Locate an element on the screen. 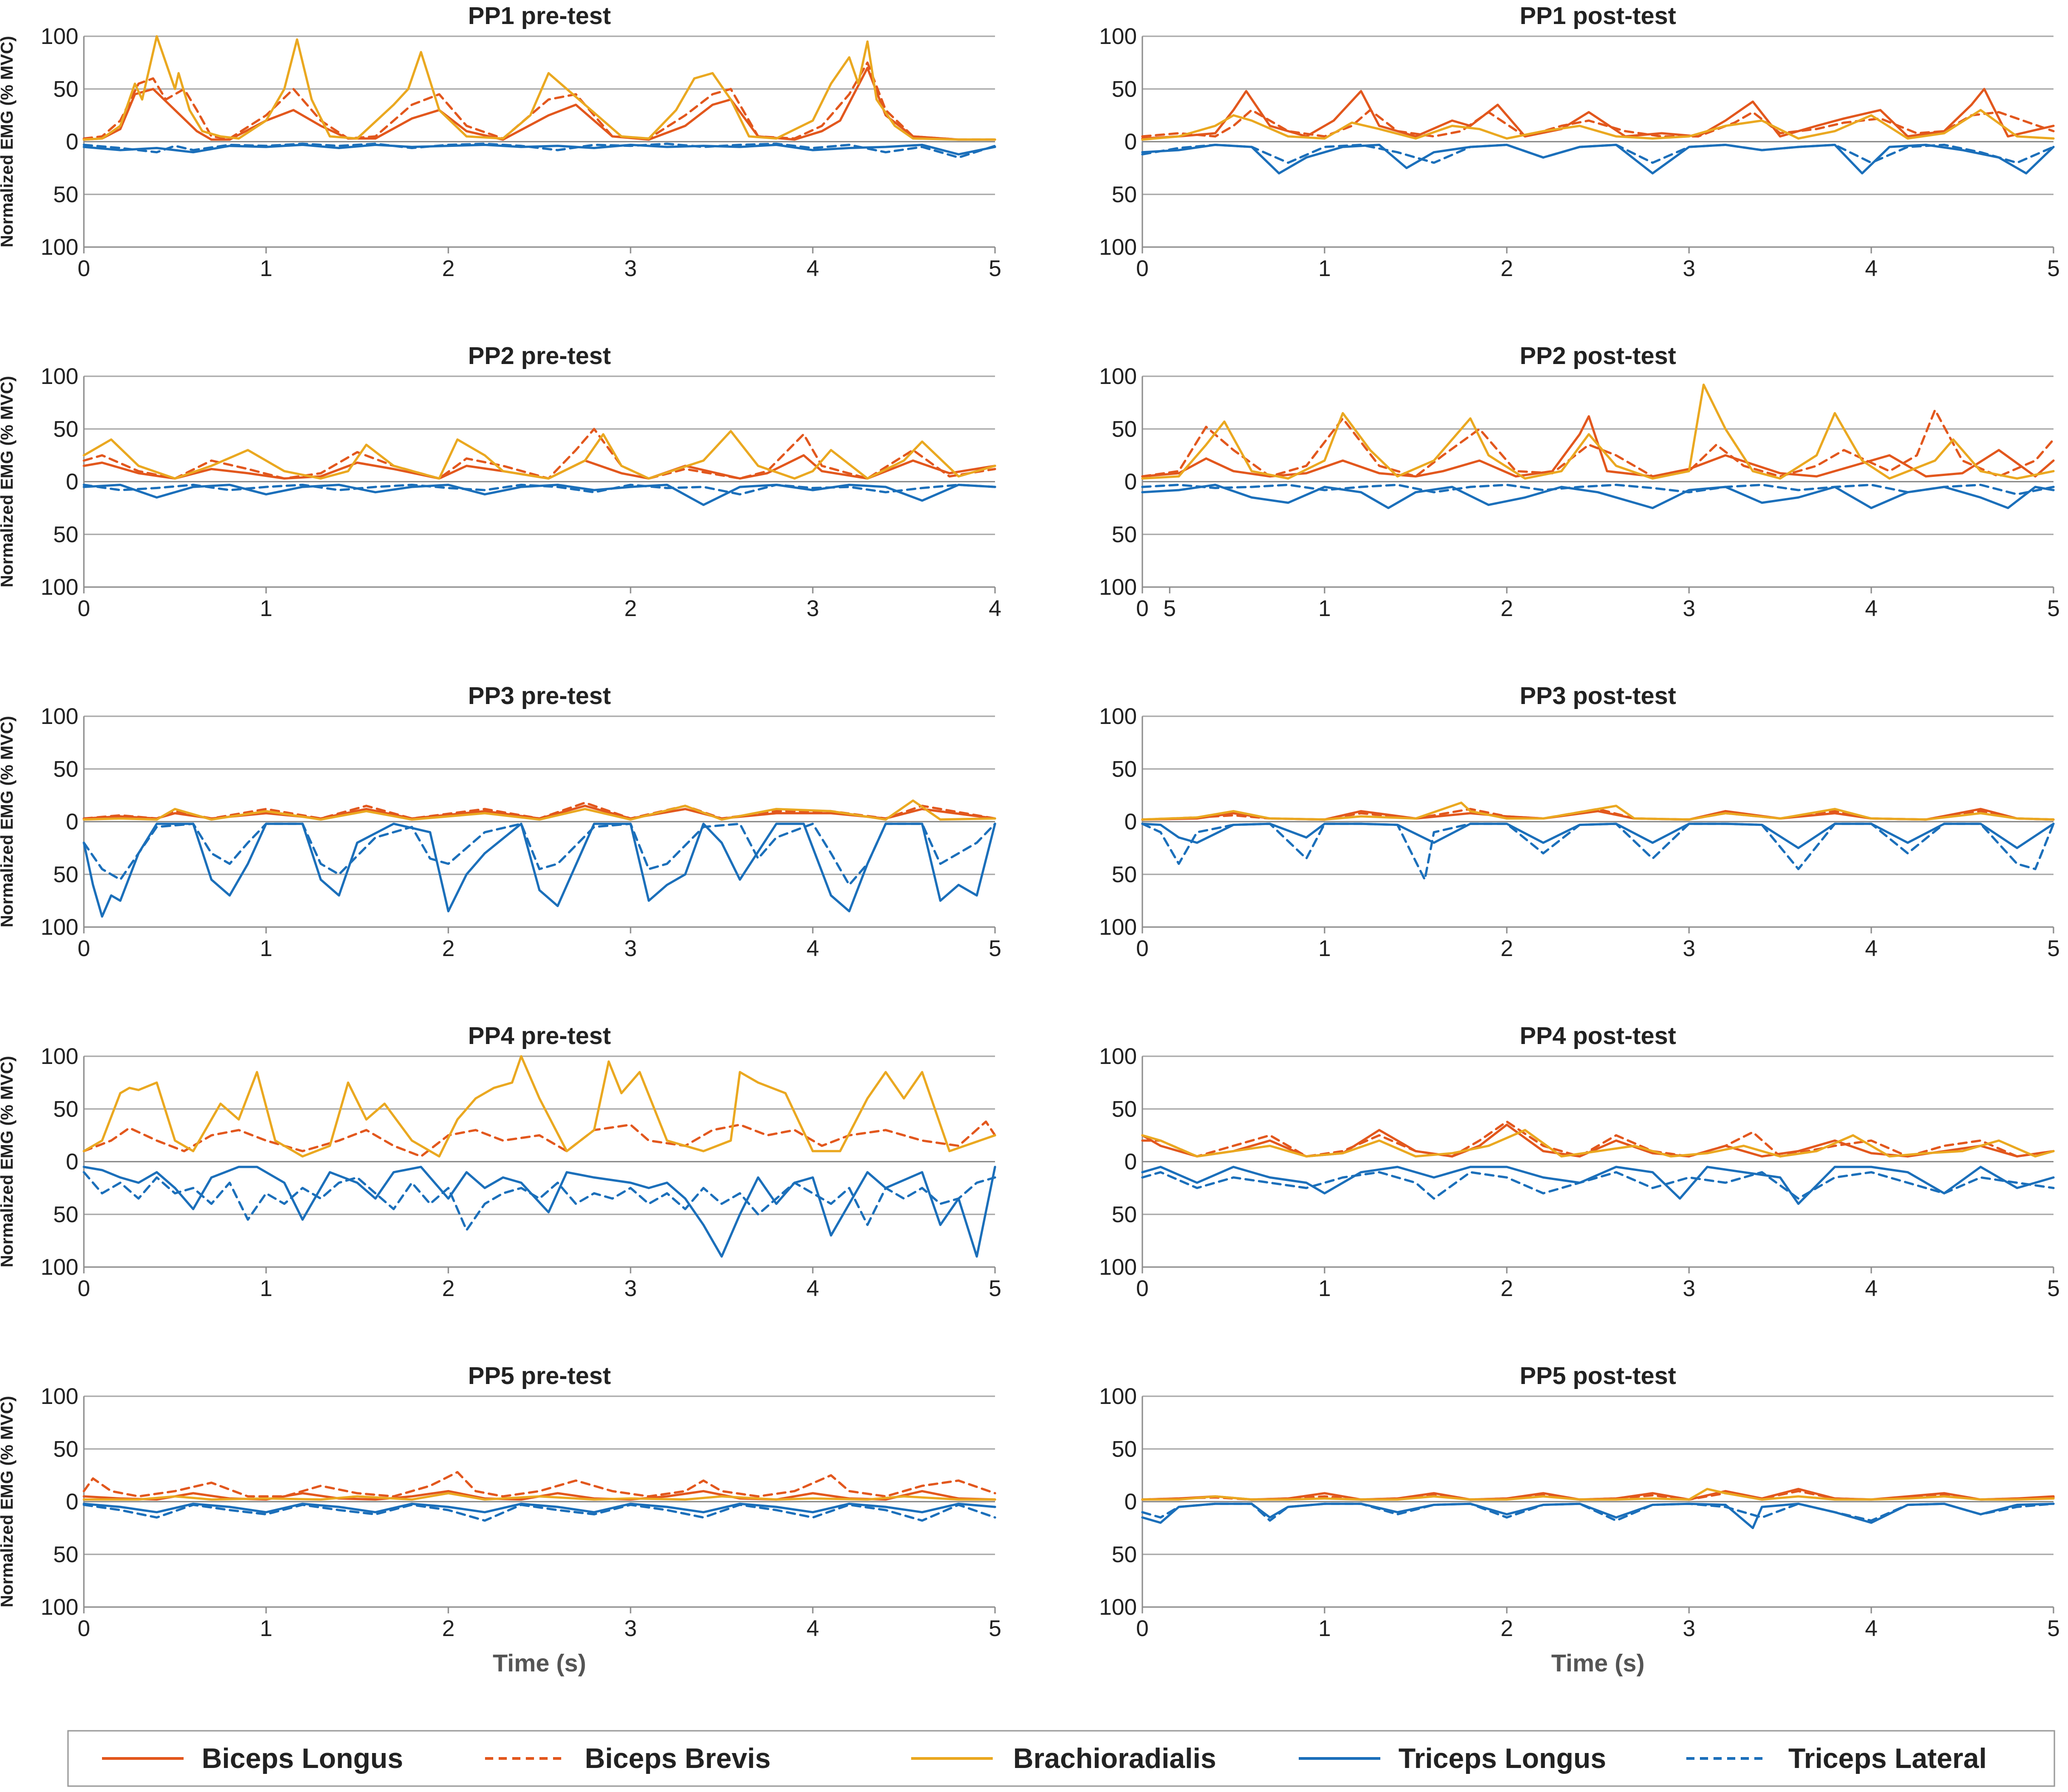  legend-item-biceps-brevis: Biceps Brevis is located at coordinates (628, 1758).